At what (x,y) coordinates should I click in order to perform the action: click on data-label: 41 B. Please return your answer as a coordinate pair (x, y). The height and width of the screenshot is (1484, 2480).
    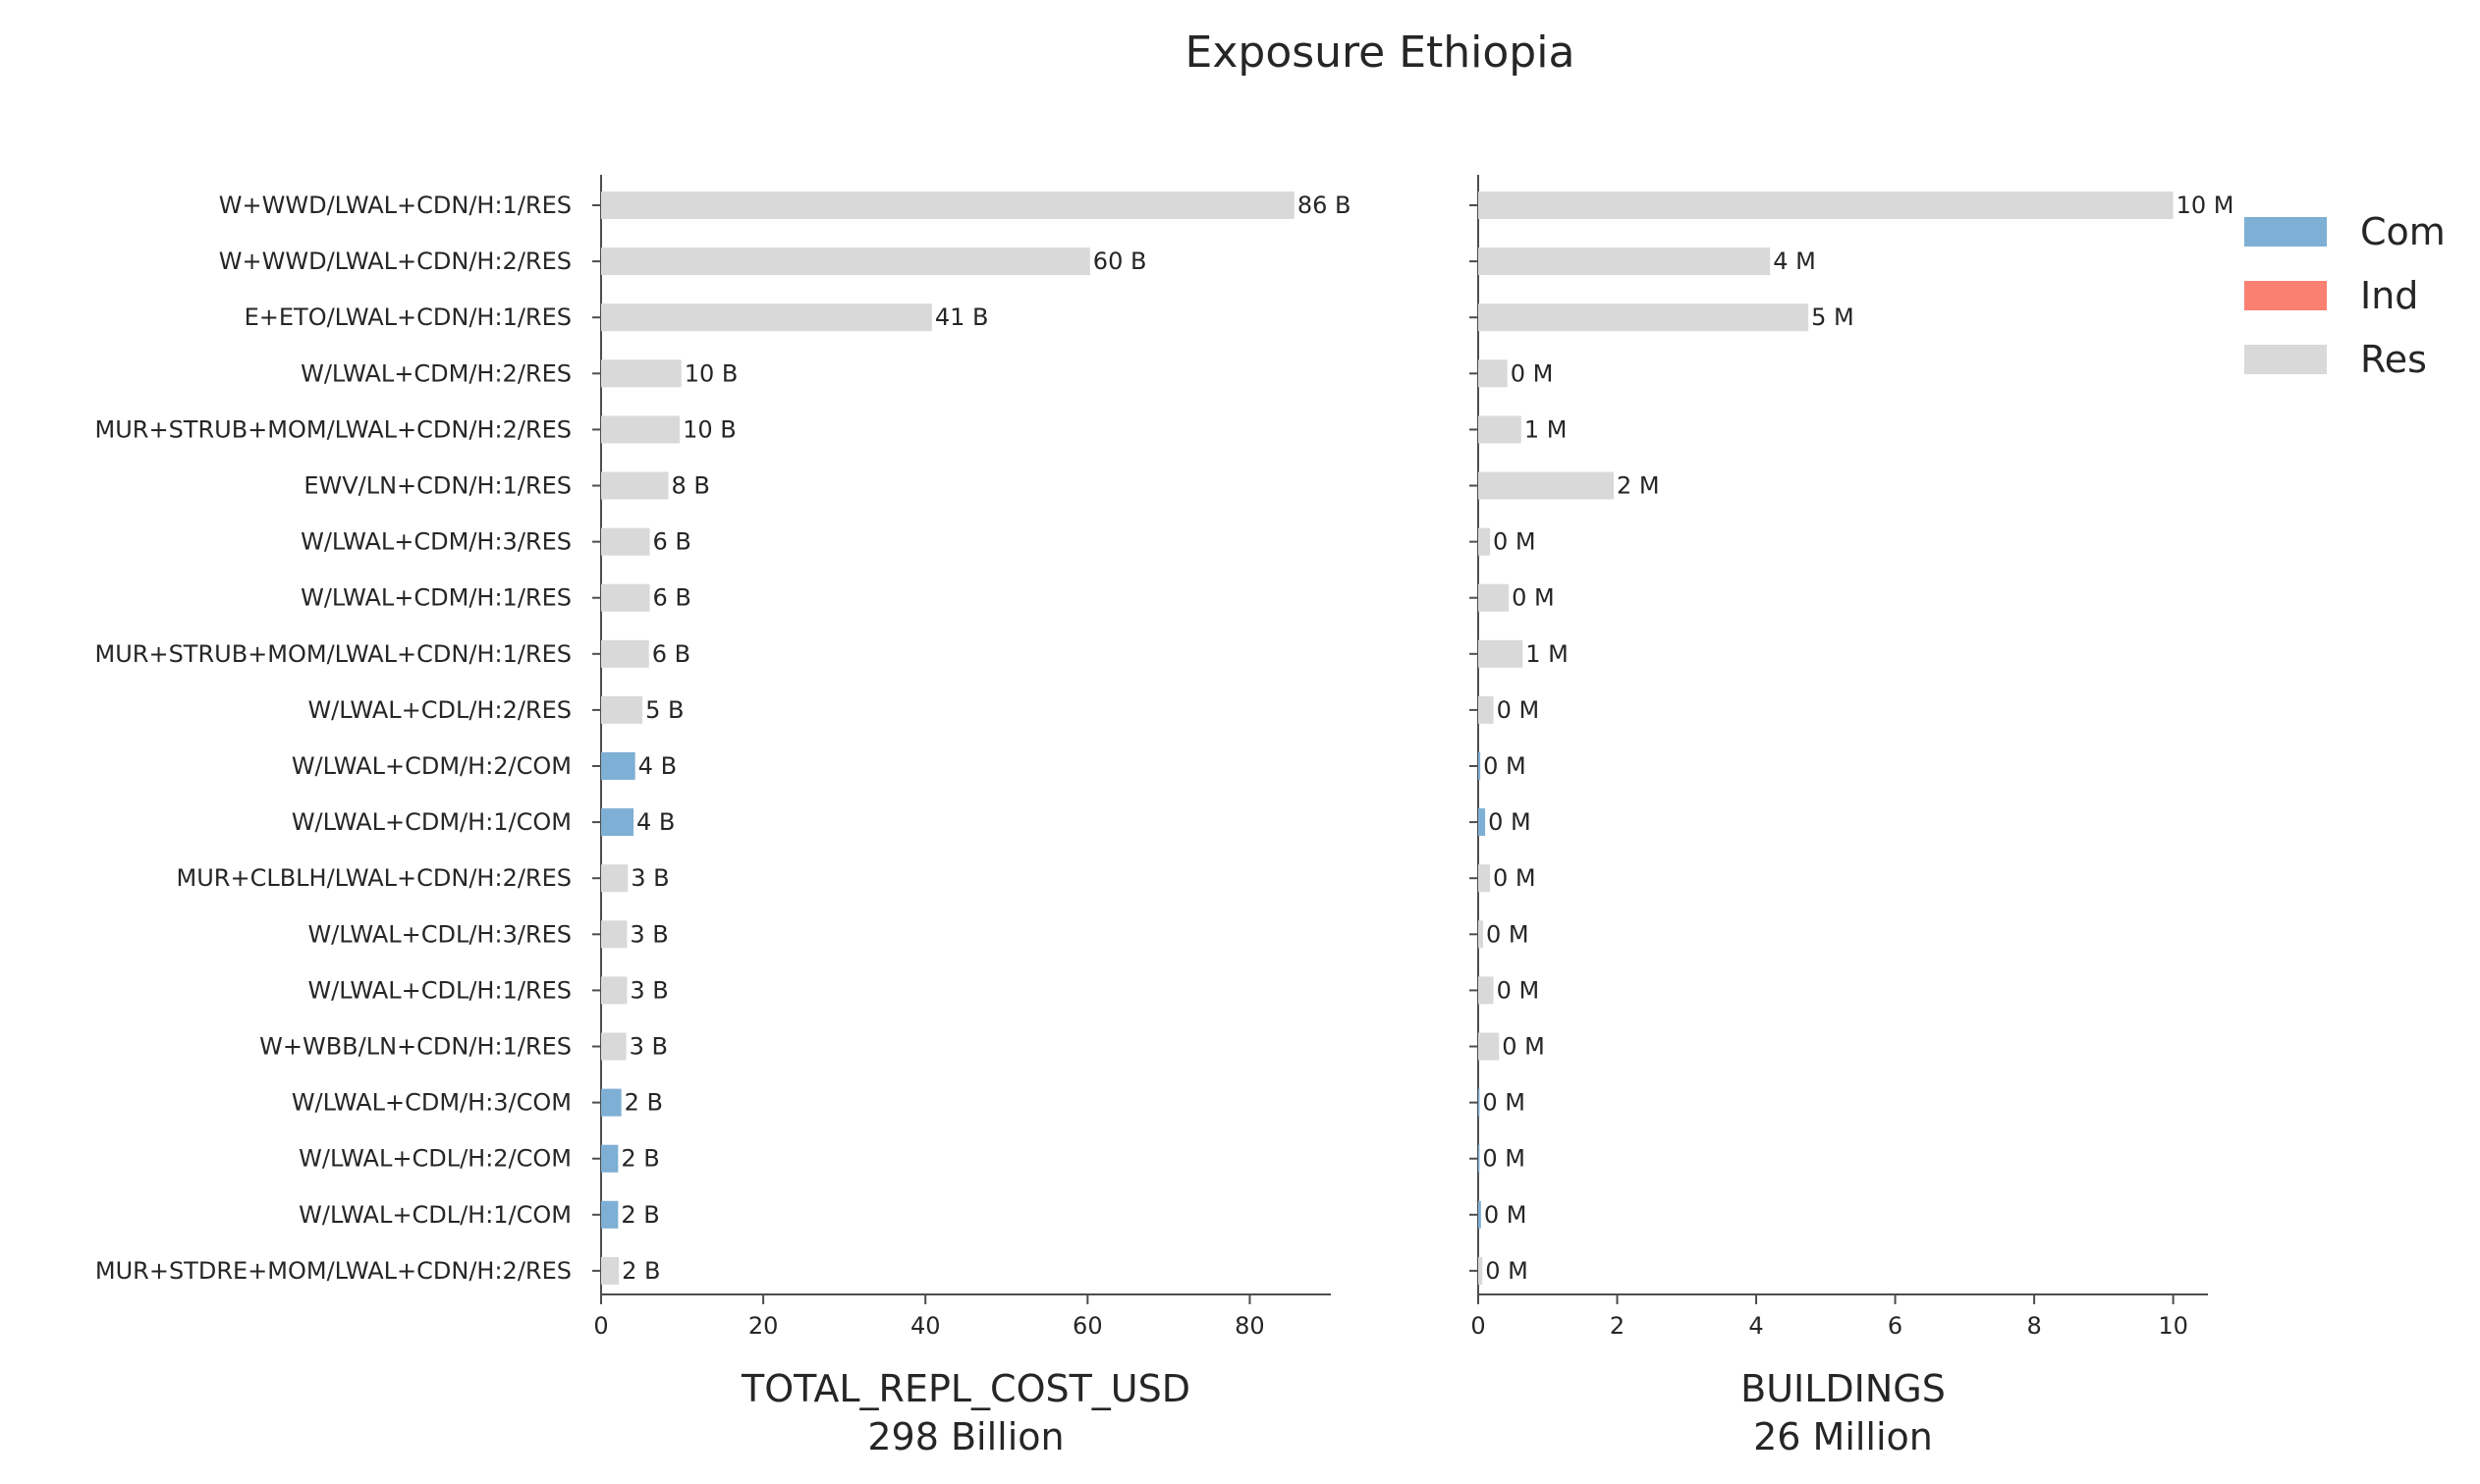
    Looking at the image, I should click on (962, 317).